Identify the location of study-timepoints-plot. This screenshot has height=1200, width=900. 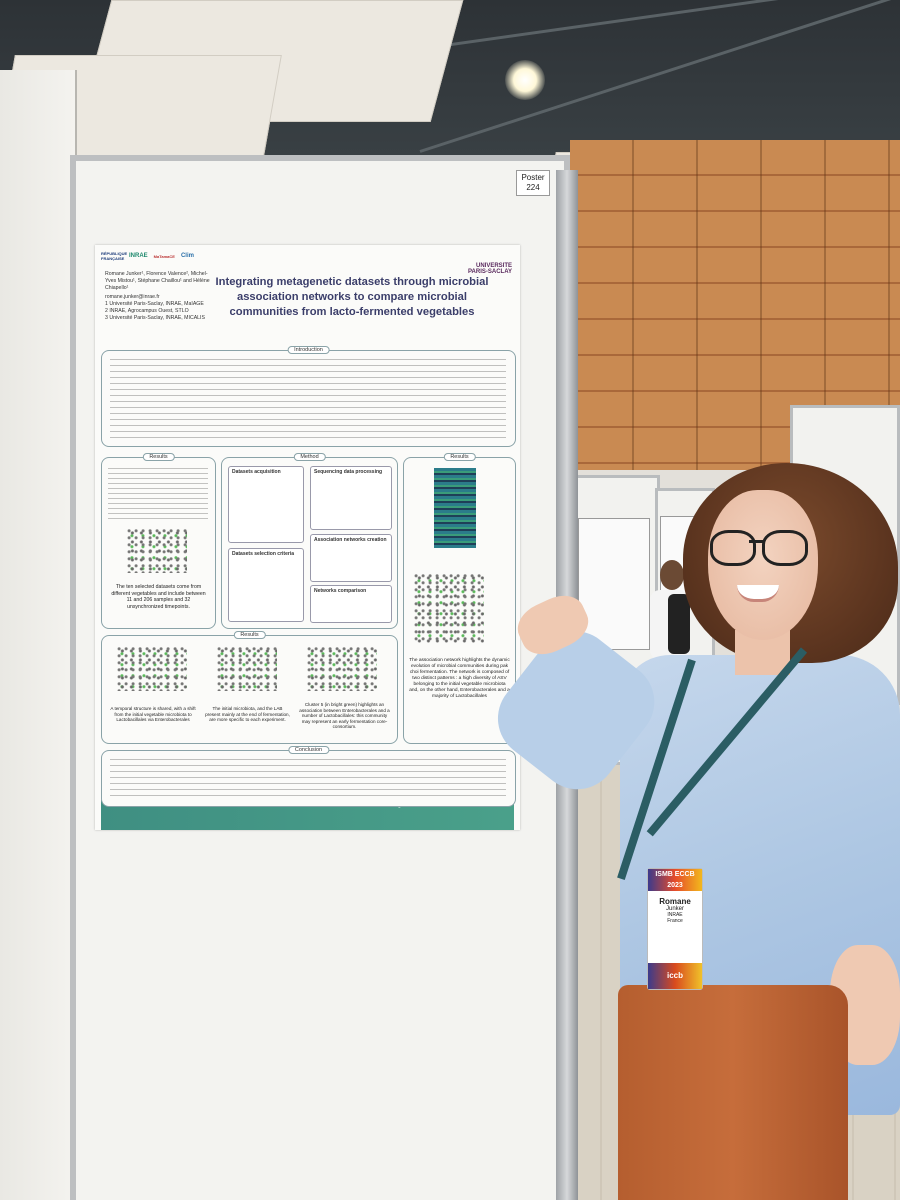
(157, 550).